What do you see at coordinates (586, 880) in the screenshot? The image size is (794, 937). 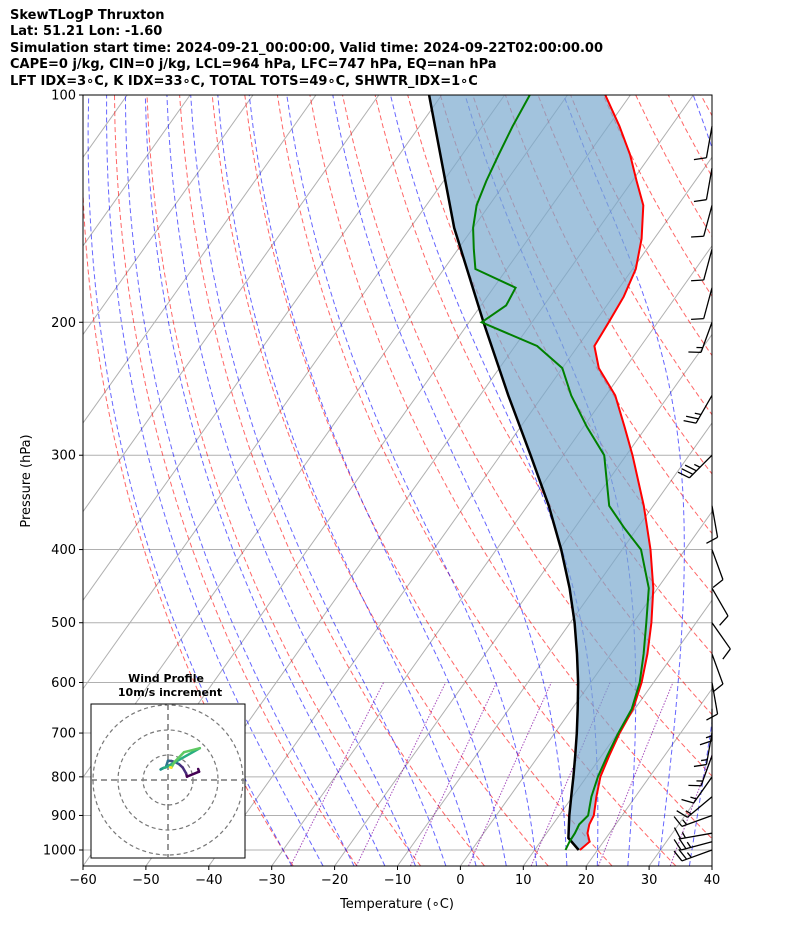 I see `x-tick-label: 20` at bounding box center [586, 880].